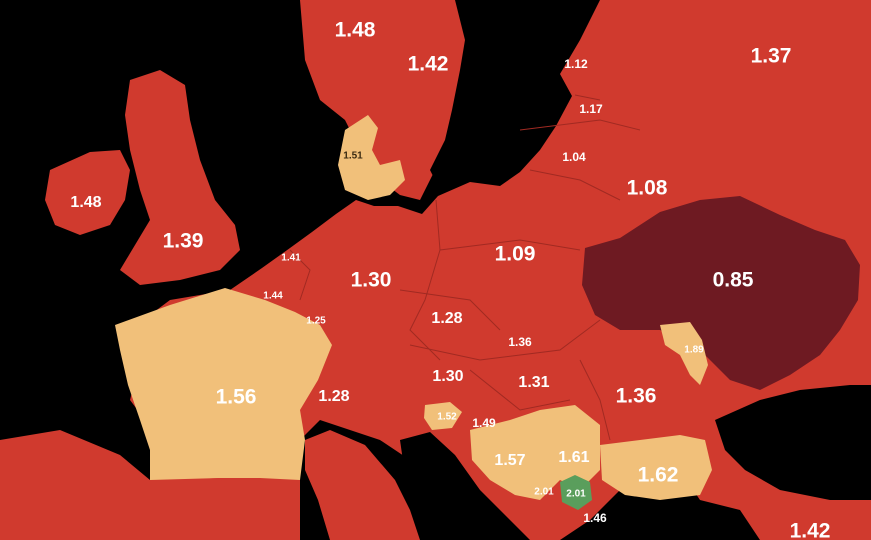  Describe the element at coordinates (87, 192) in the screenshot. I see `region-ireland` at that location.